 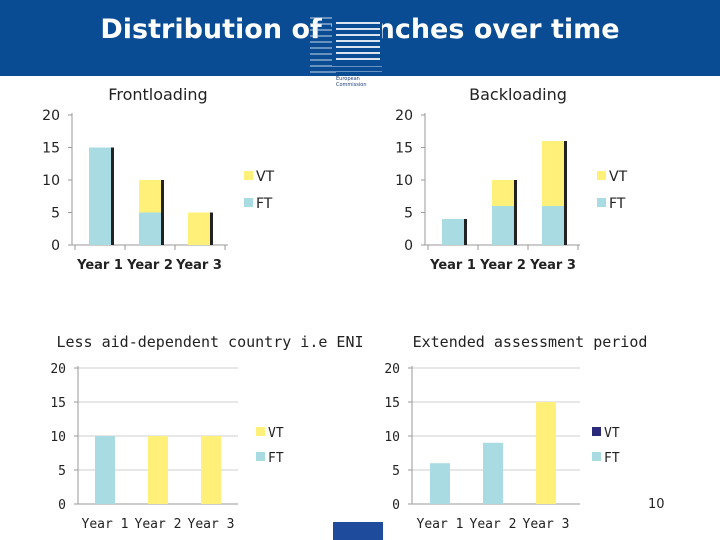 What do you see at coordinates (351, 85) in the screenshot?
I see `ec-logo-line2: Commission` at bounding box center [351, 85].